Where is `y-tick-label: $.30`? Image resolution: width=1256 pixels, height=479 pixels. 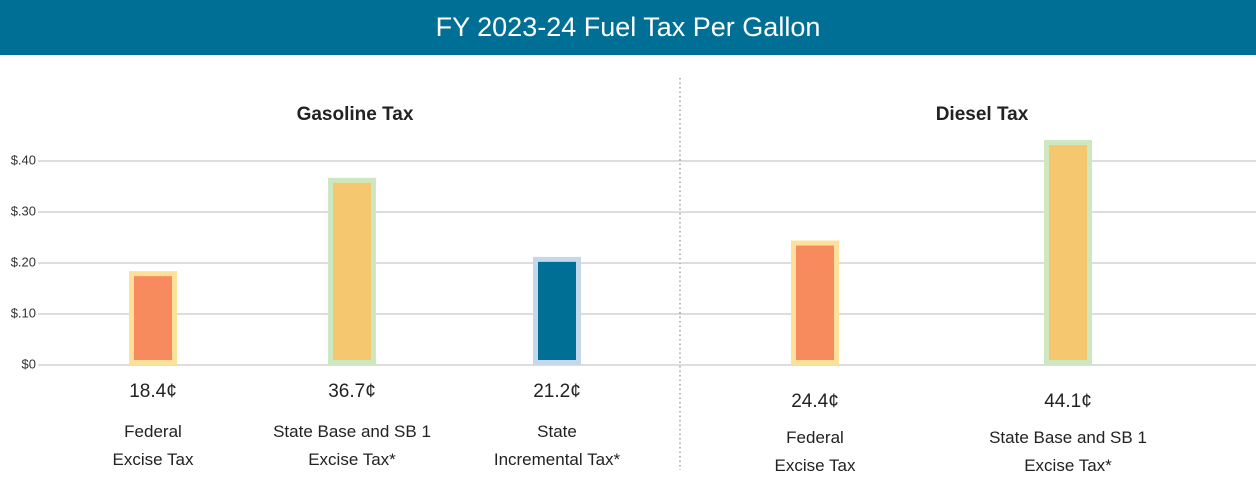
y-tick-label: $.30 is located at coordinates (23, 210).